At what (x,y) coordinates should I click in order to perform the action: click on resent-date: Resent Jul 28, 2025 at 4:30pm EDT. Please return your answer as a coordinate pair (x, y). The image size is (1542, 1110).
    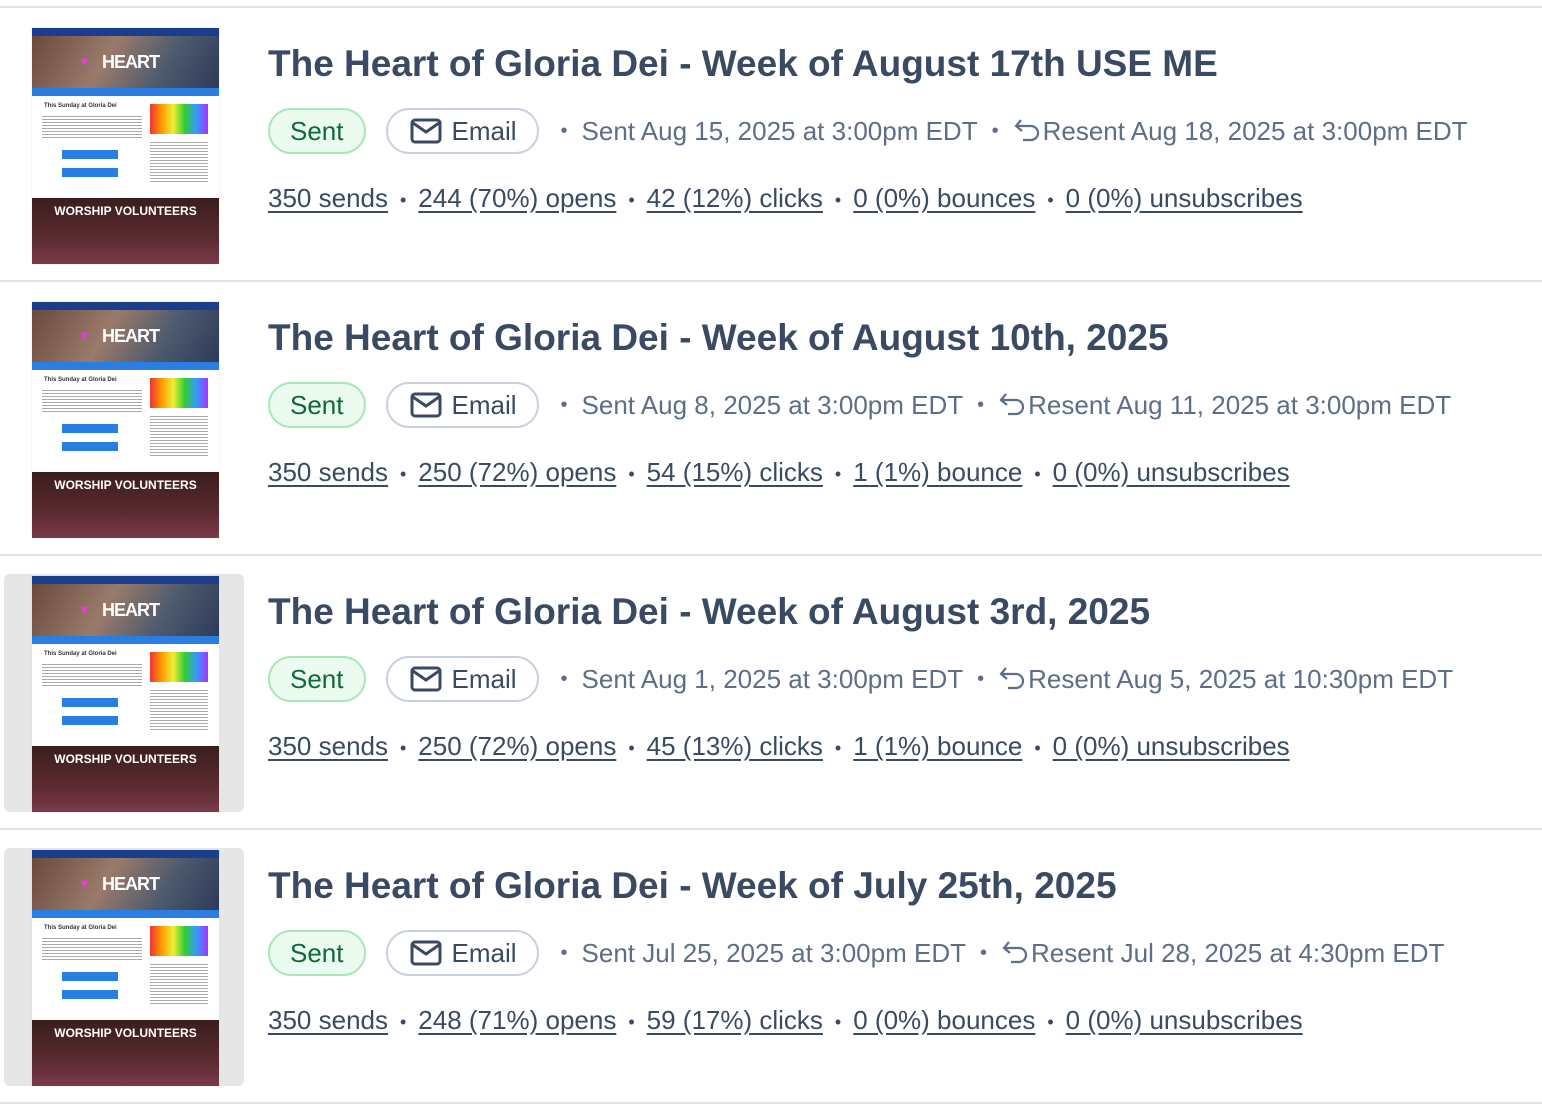
    Looking at the image, I should click on (1238, 952).